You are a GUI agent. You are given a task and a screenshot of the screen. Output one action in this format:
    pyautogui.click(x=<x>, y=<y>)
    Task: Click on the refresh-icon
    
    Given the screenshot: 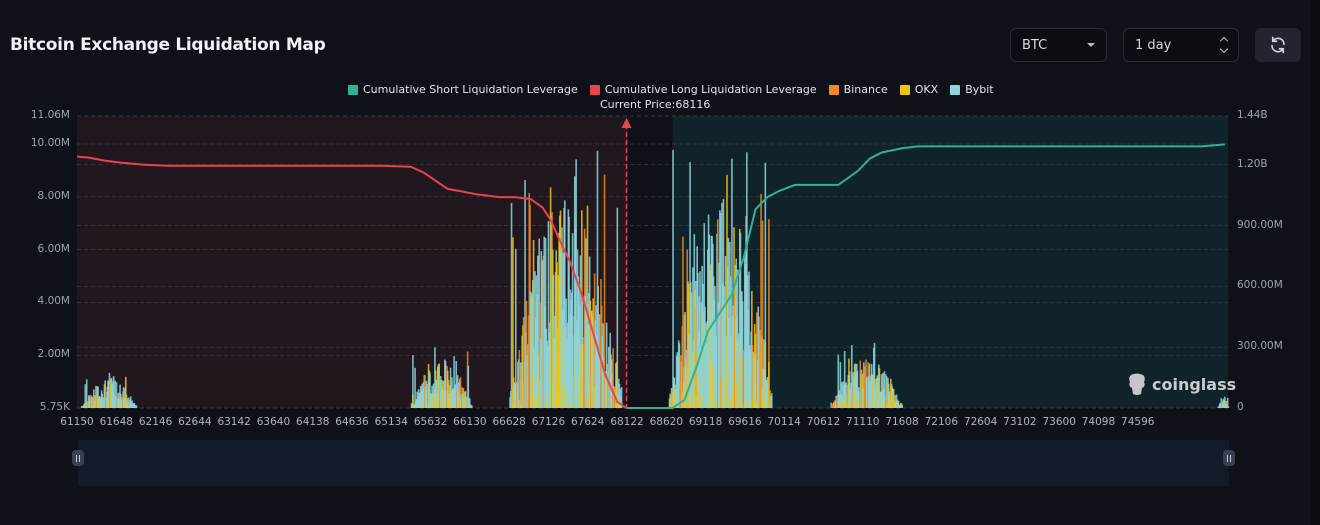 What is the action you would take?
    pyautogui.click(x=1278, y=45)
    